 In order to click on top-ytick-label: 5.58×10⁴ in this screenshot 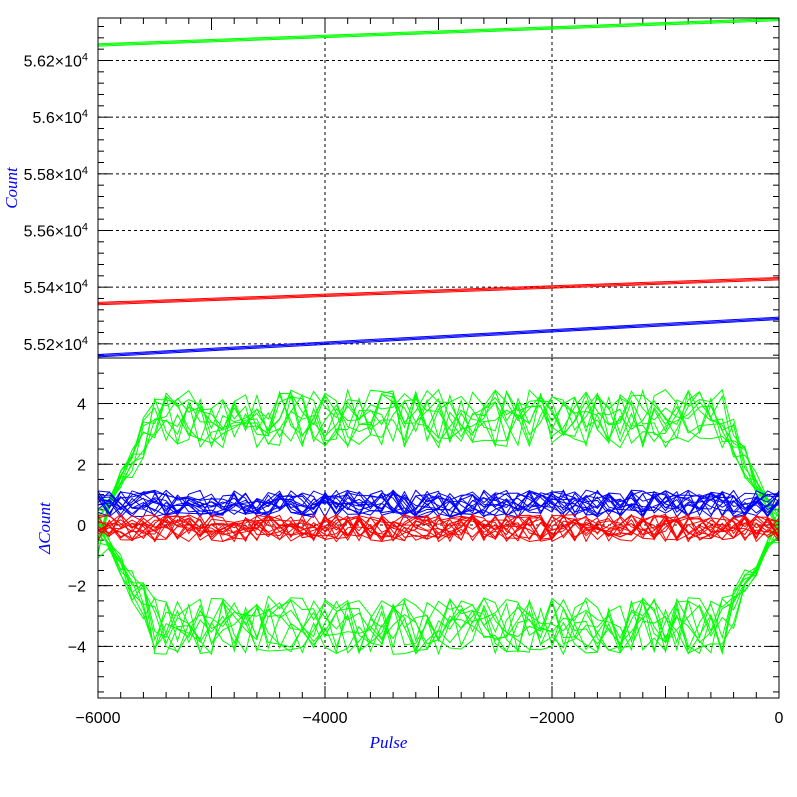, I will do `click(56, 174)`.